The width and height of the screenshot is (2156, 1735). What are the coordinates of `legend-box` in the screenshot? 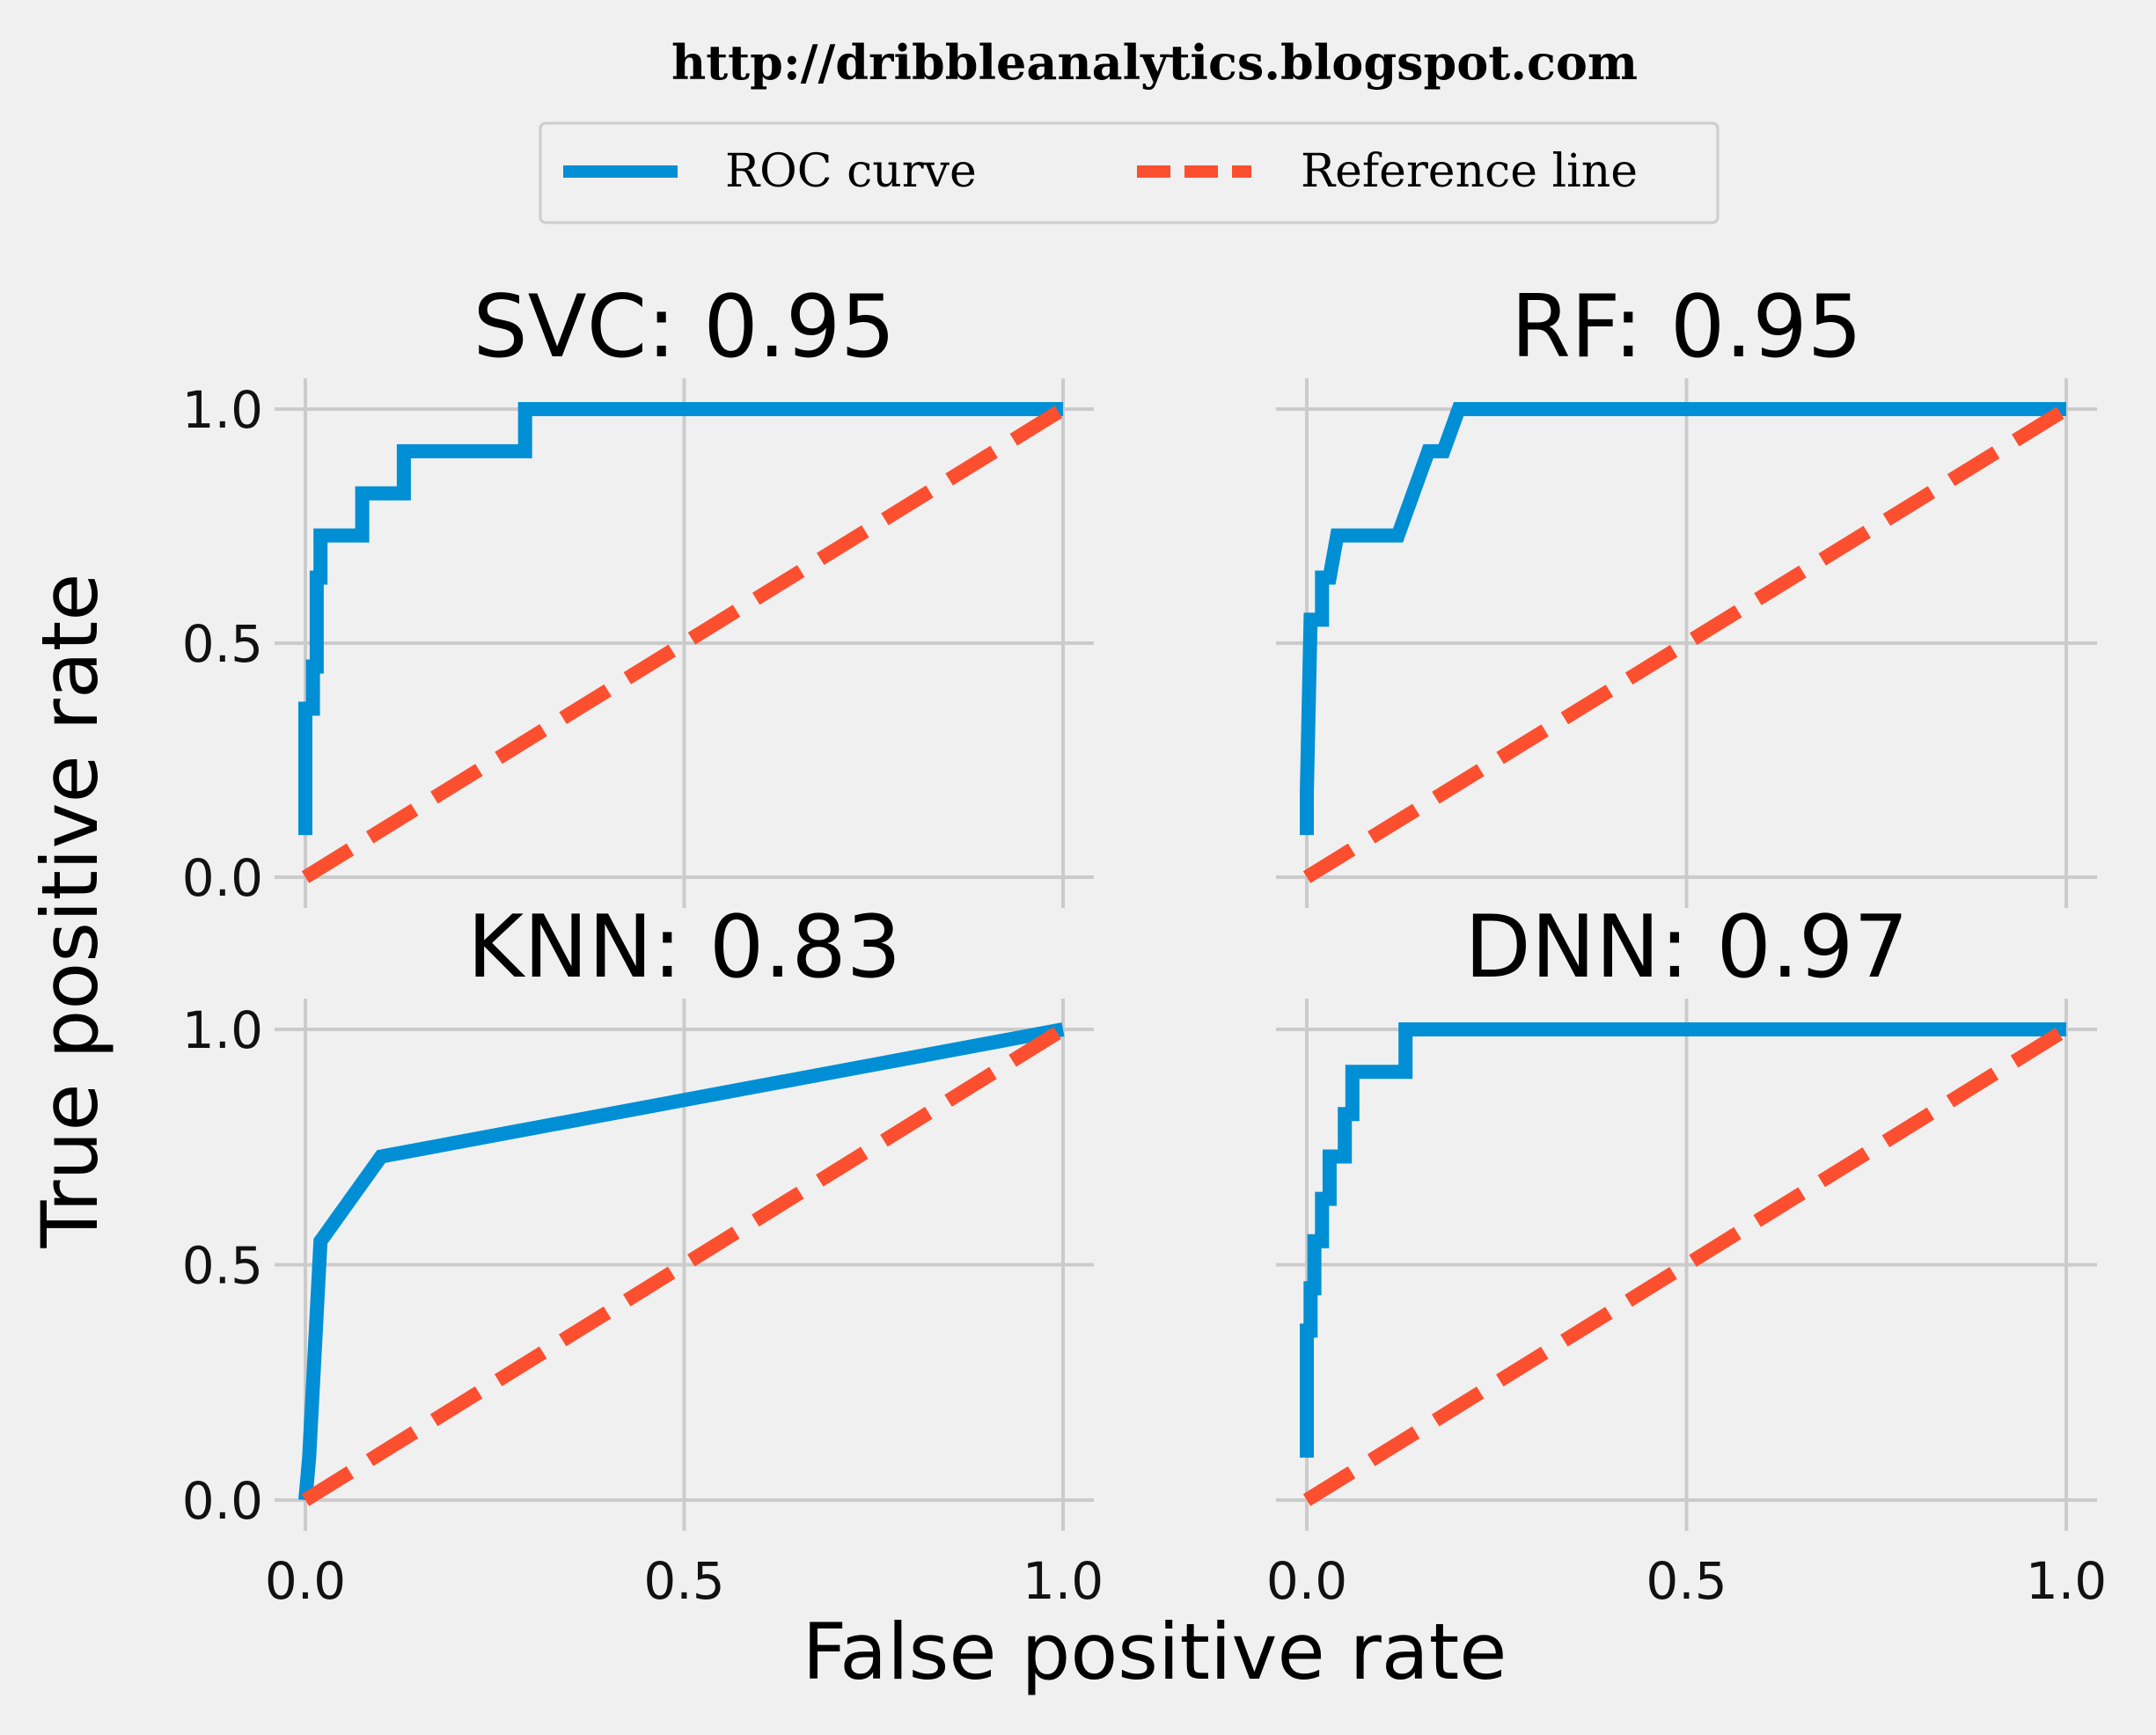 It's located at (1130, 172).